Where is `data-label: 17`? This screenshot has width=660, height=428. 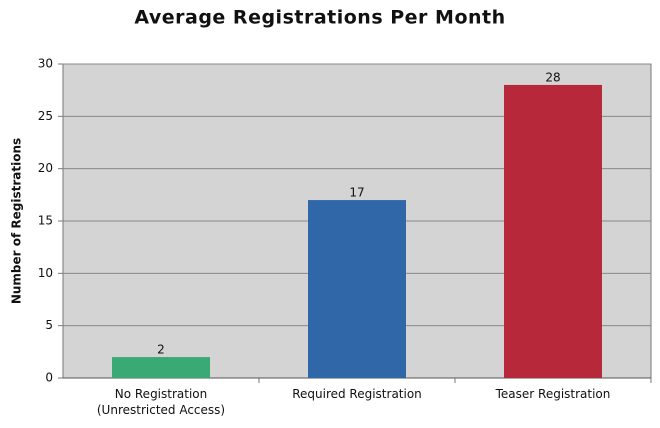 data-label: 17 is located at coordinates (356, 193).